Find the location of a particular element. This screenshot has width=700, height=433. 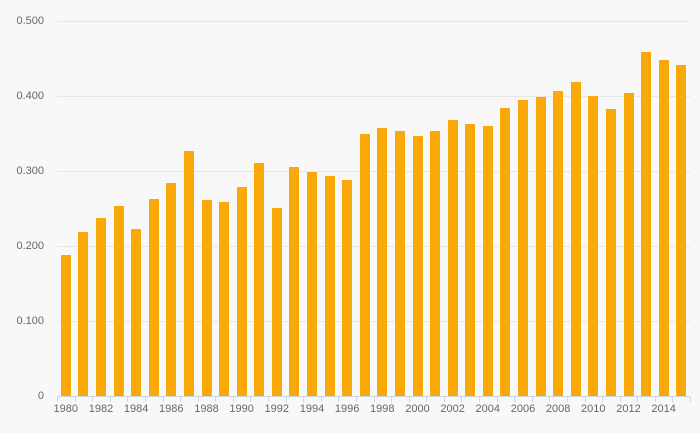

bar-1996 is located at coordinates (347, 288).